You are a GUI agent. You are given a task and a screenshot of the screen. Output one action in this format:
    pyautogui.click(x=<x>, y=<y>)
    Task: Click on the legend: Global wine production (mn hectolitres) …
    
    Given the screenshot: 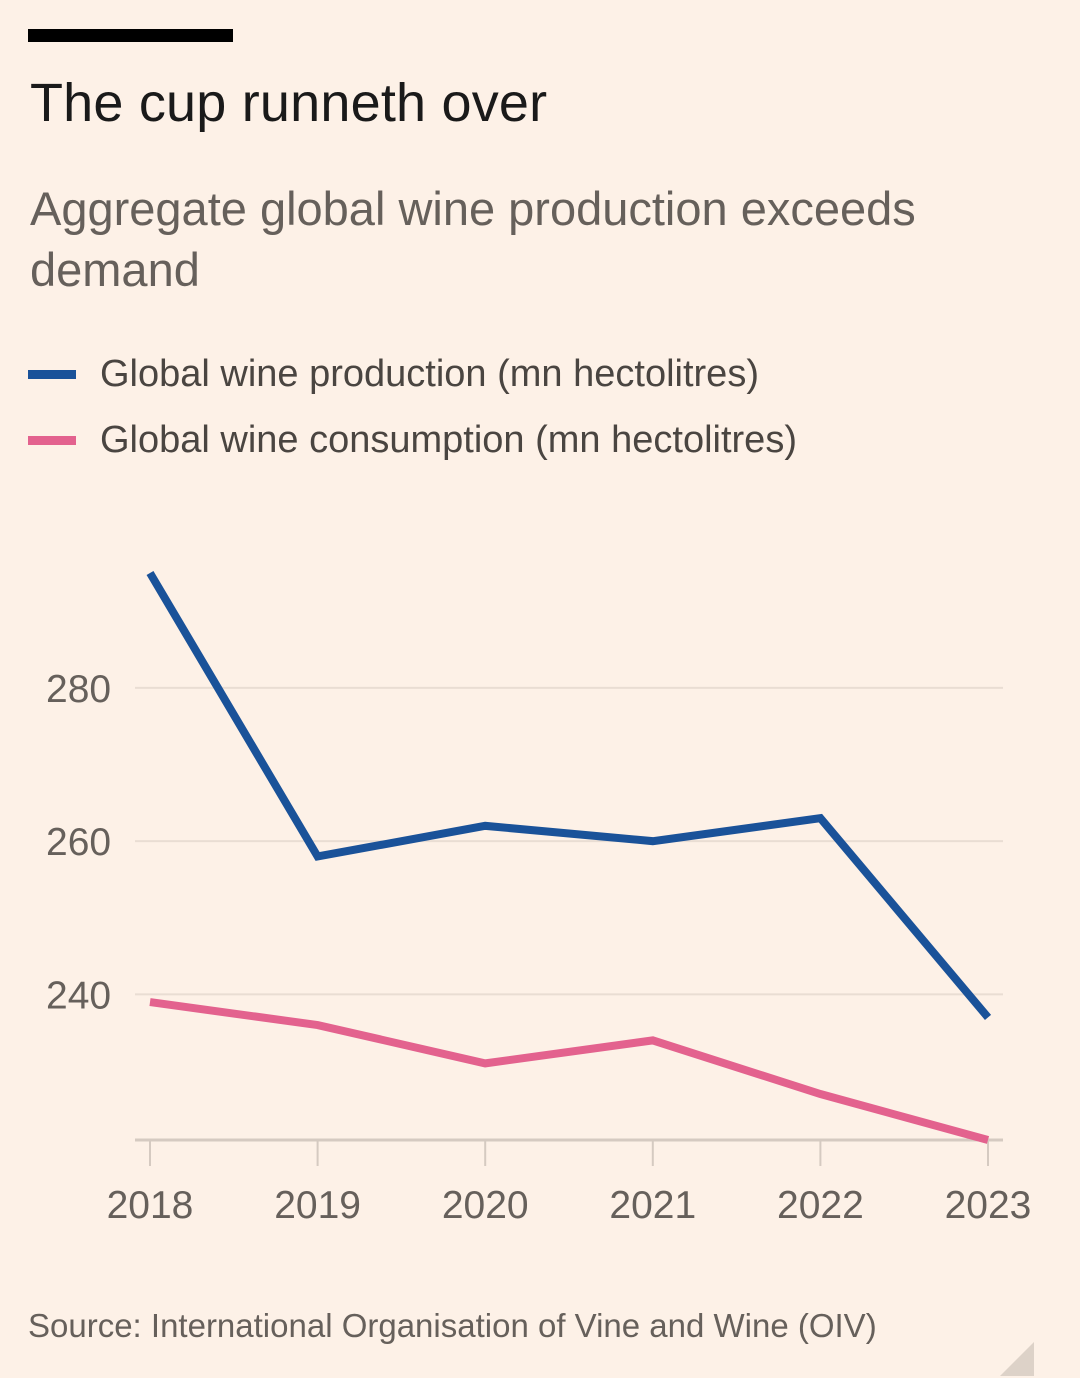 What is the action you would take?
    pyautogui.click(x=412, y=407)
    